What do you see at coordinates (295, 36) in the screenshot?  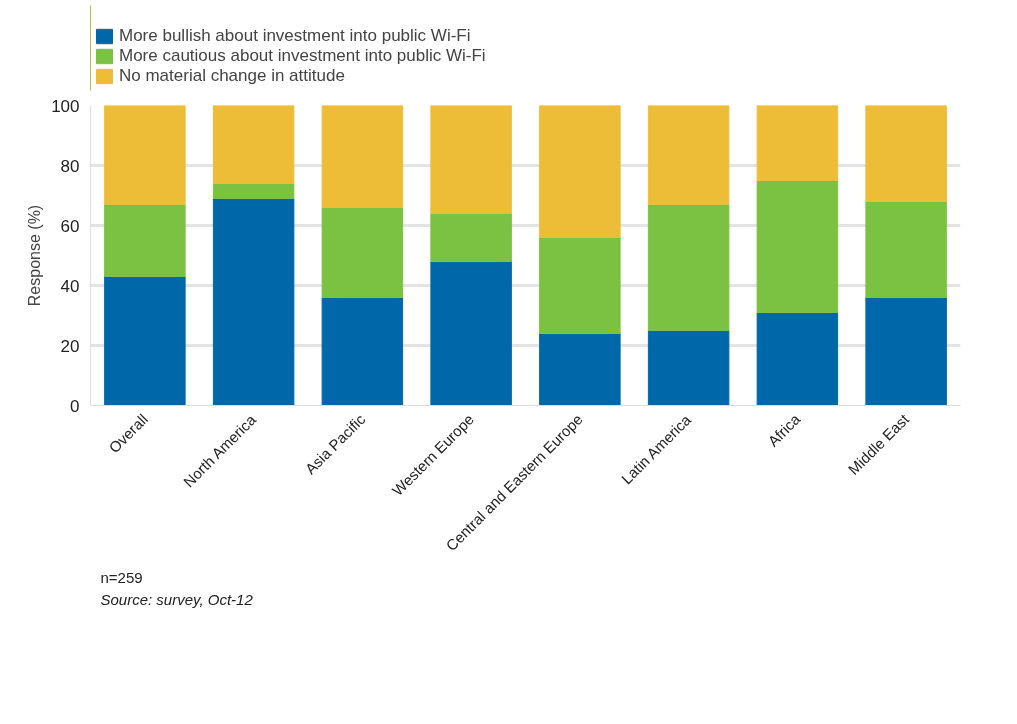 I see `legend-label: More bullish about investment into public Wi-Fi` at bounding box center [295, 36].